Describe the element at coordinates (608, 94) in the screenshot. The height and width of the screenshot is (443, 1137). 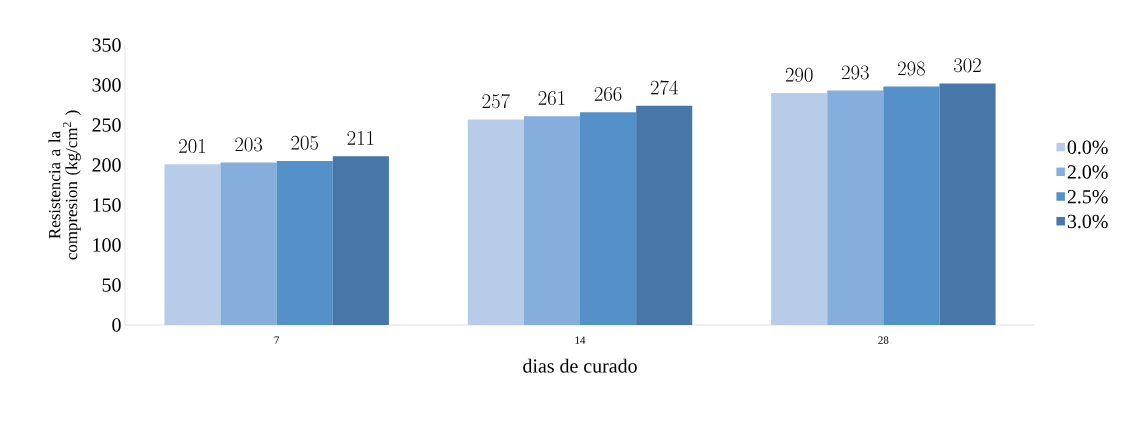
I see `data-label: 266` at that location.